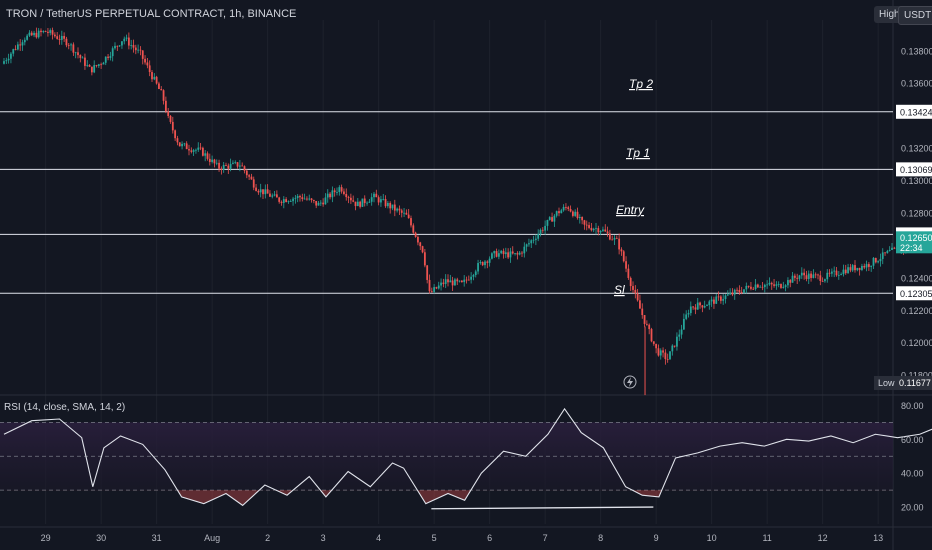  I want to click on level-badge-text: 0.13069, so click(916, 170).